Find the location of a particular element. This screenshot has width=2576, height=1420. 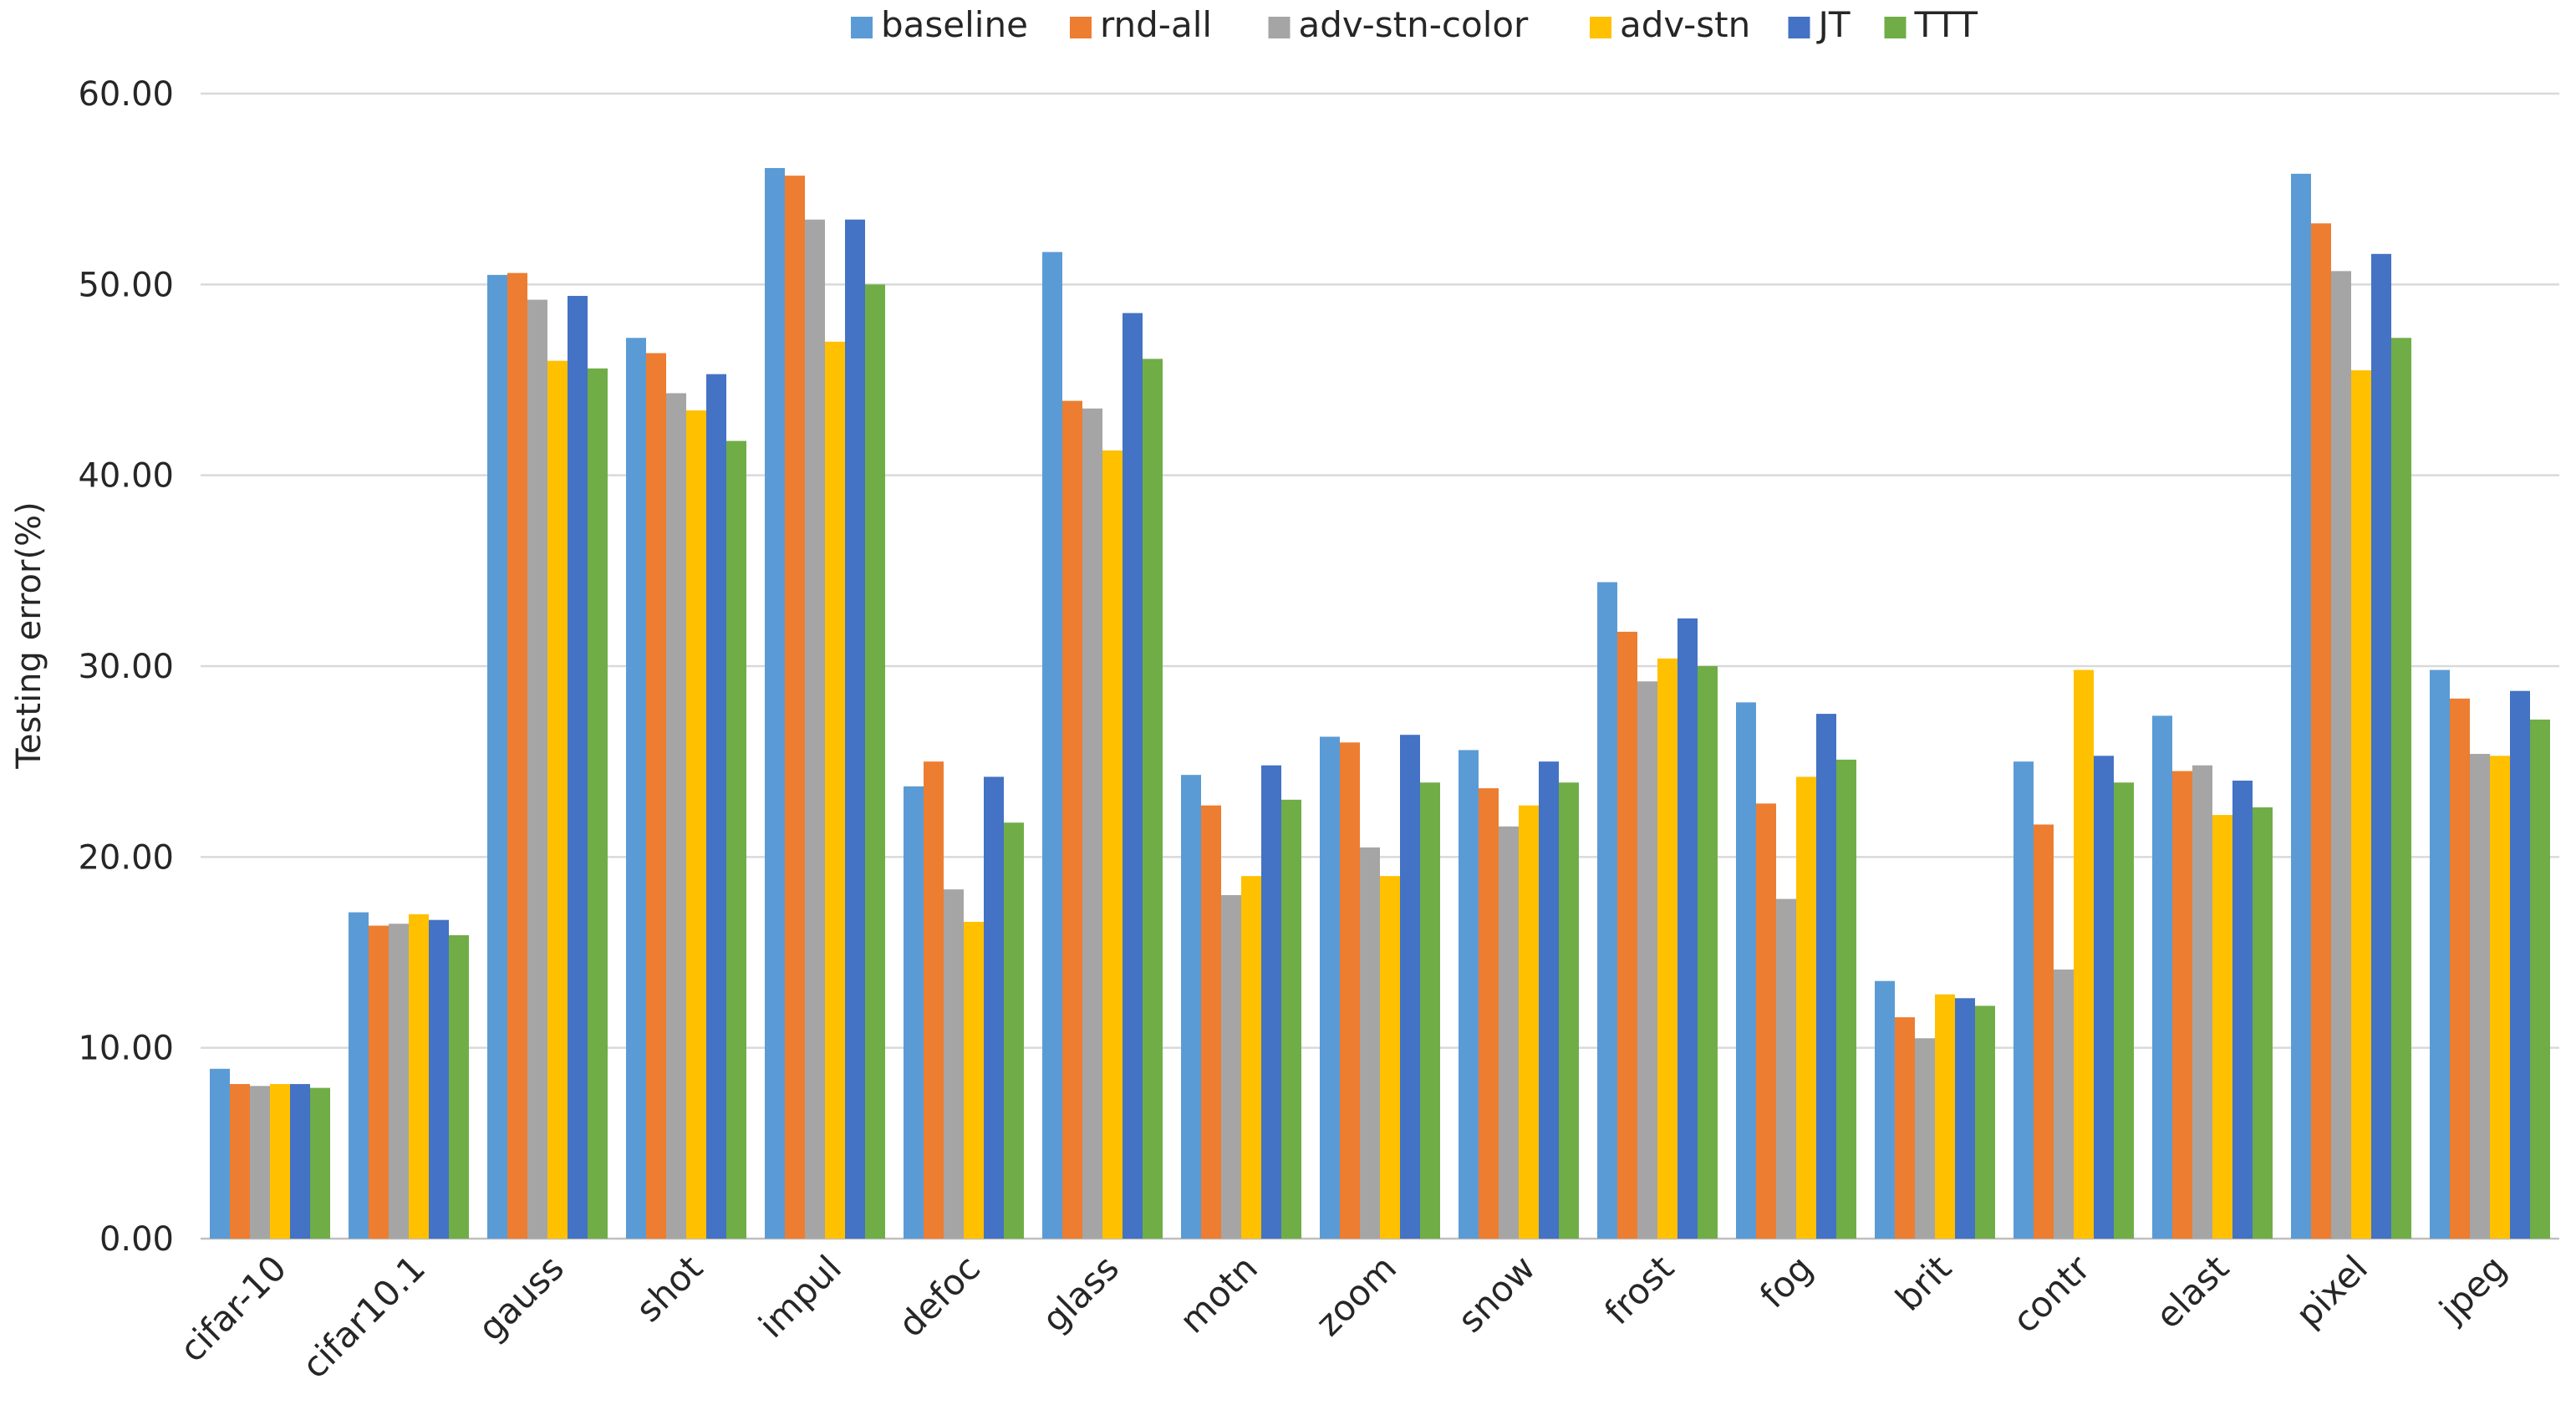

legend-swatch-JT is located at coordinates (1799, 28).